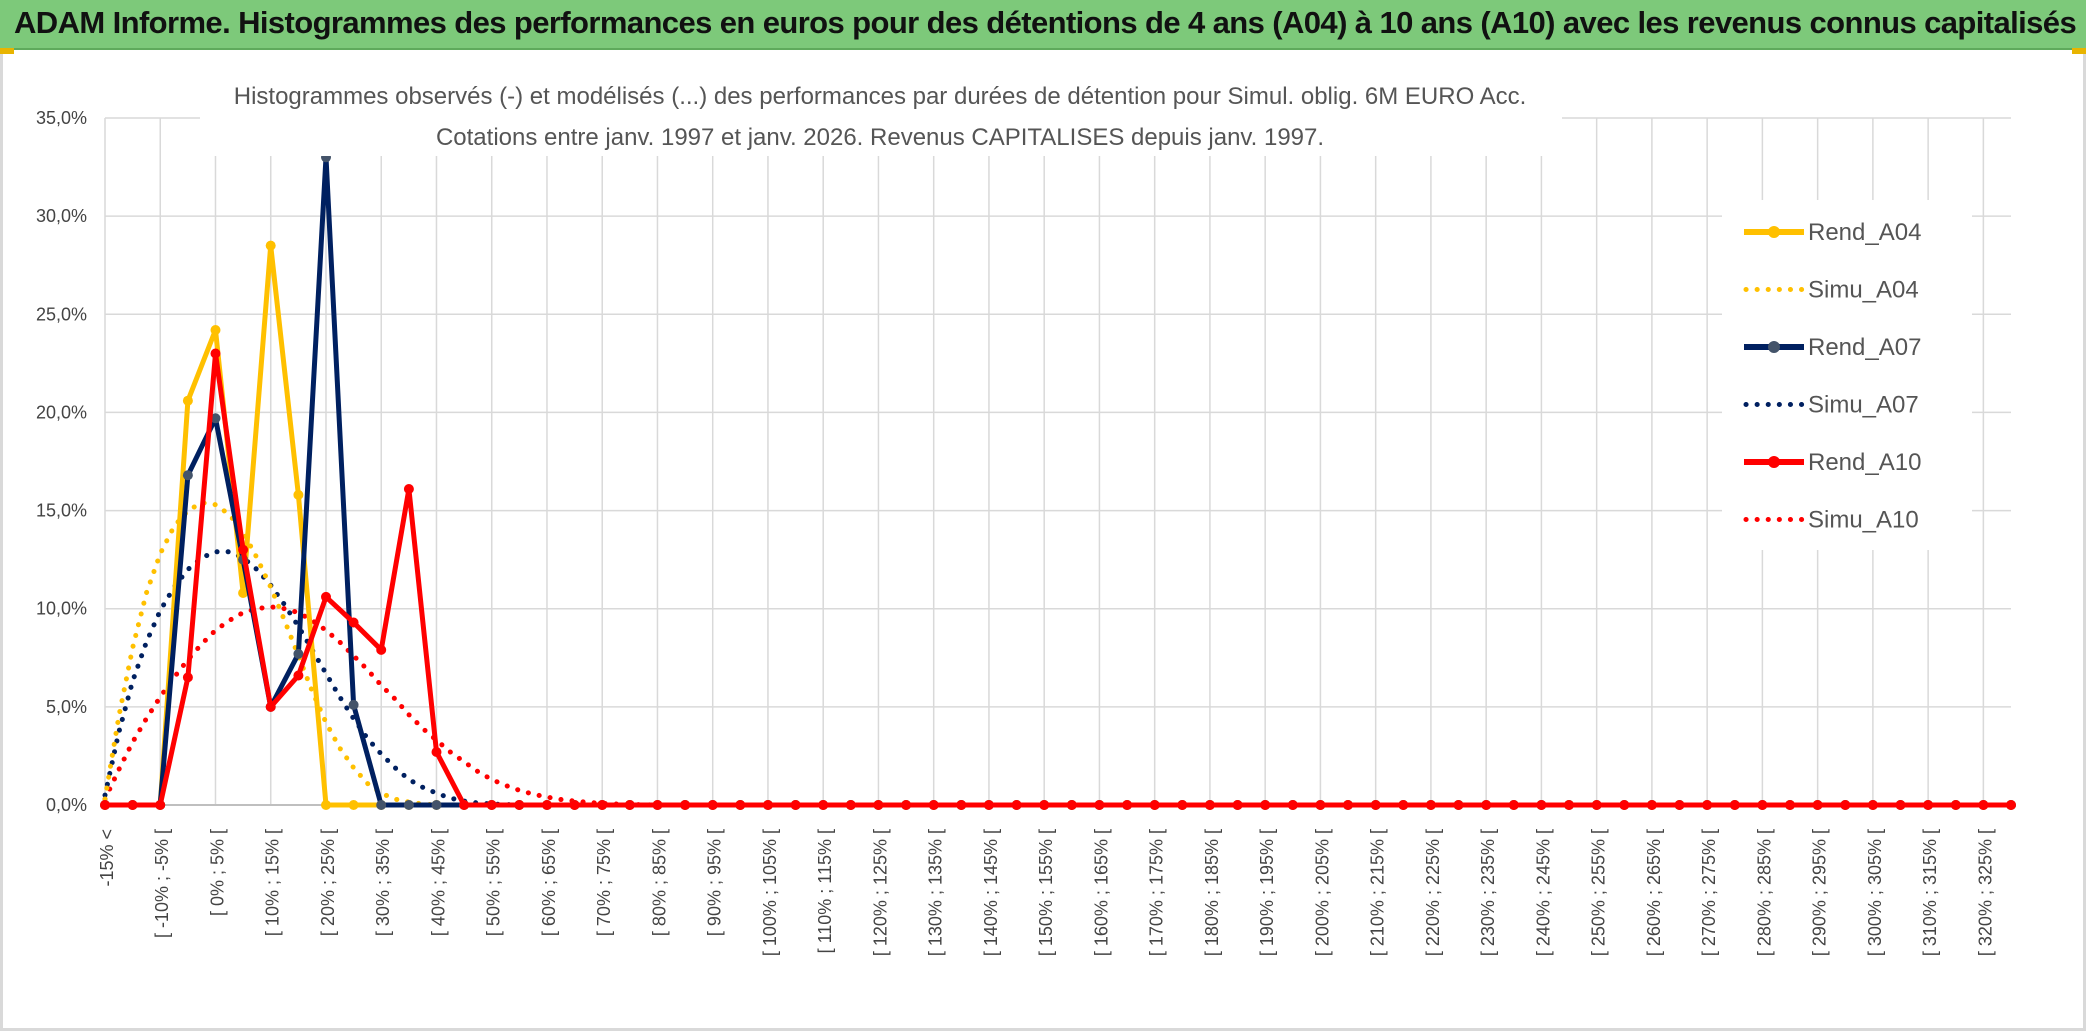 This screenshot has height=1031, width=2086. I want to click on corner-mark-right, so click(2079, 51).